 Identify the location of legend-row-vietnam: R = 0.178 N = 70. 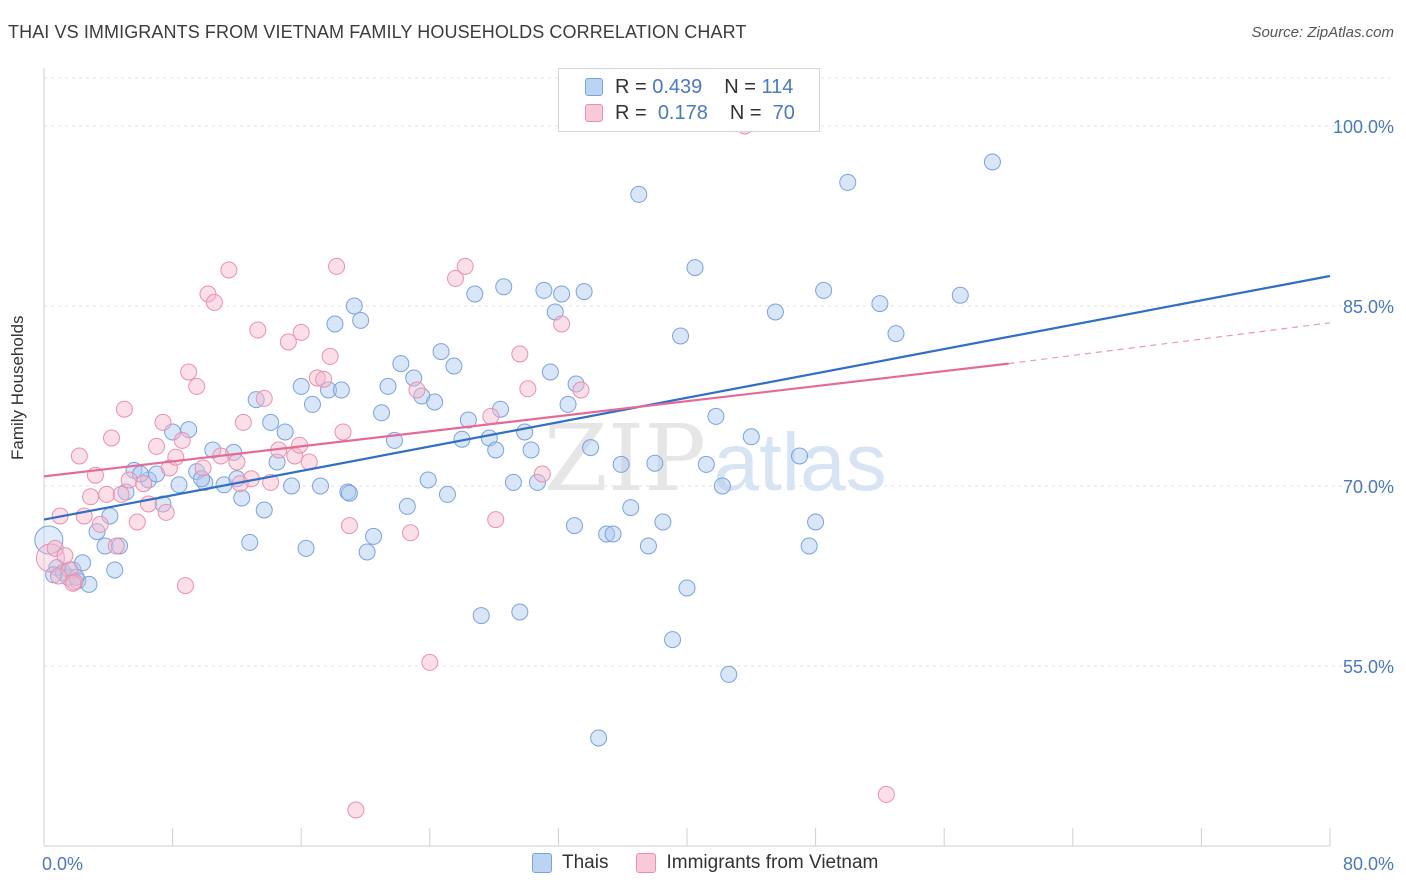
(690, 113).